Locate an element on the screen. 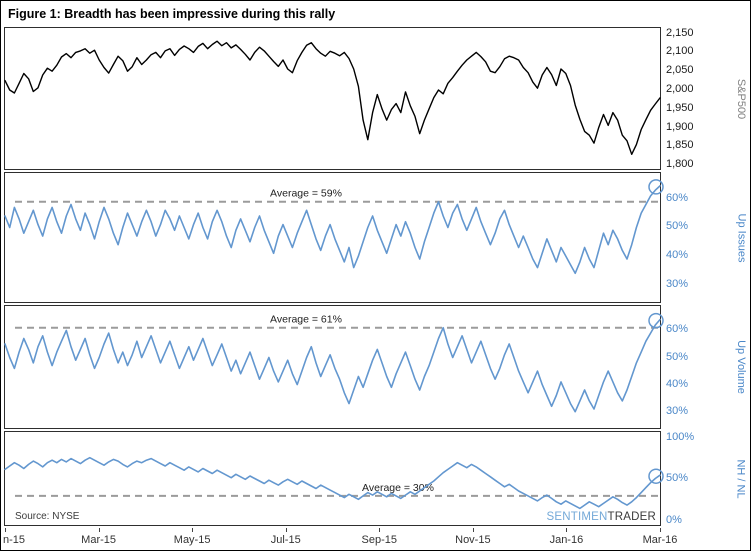  nh-nl-axis-title: NH / NL is located at coordinates (741, 478).